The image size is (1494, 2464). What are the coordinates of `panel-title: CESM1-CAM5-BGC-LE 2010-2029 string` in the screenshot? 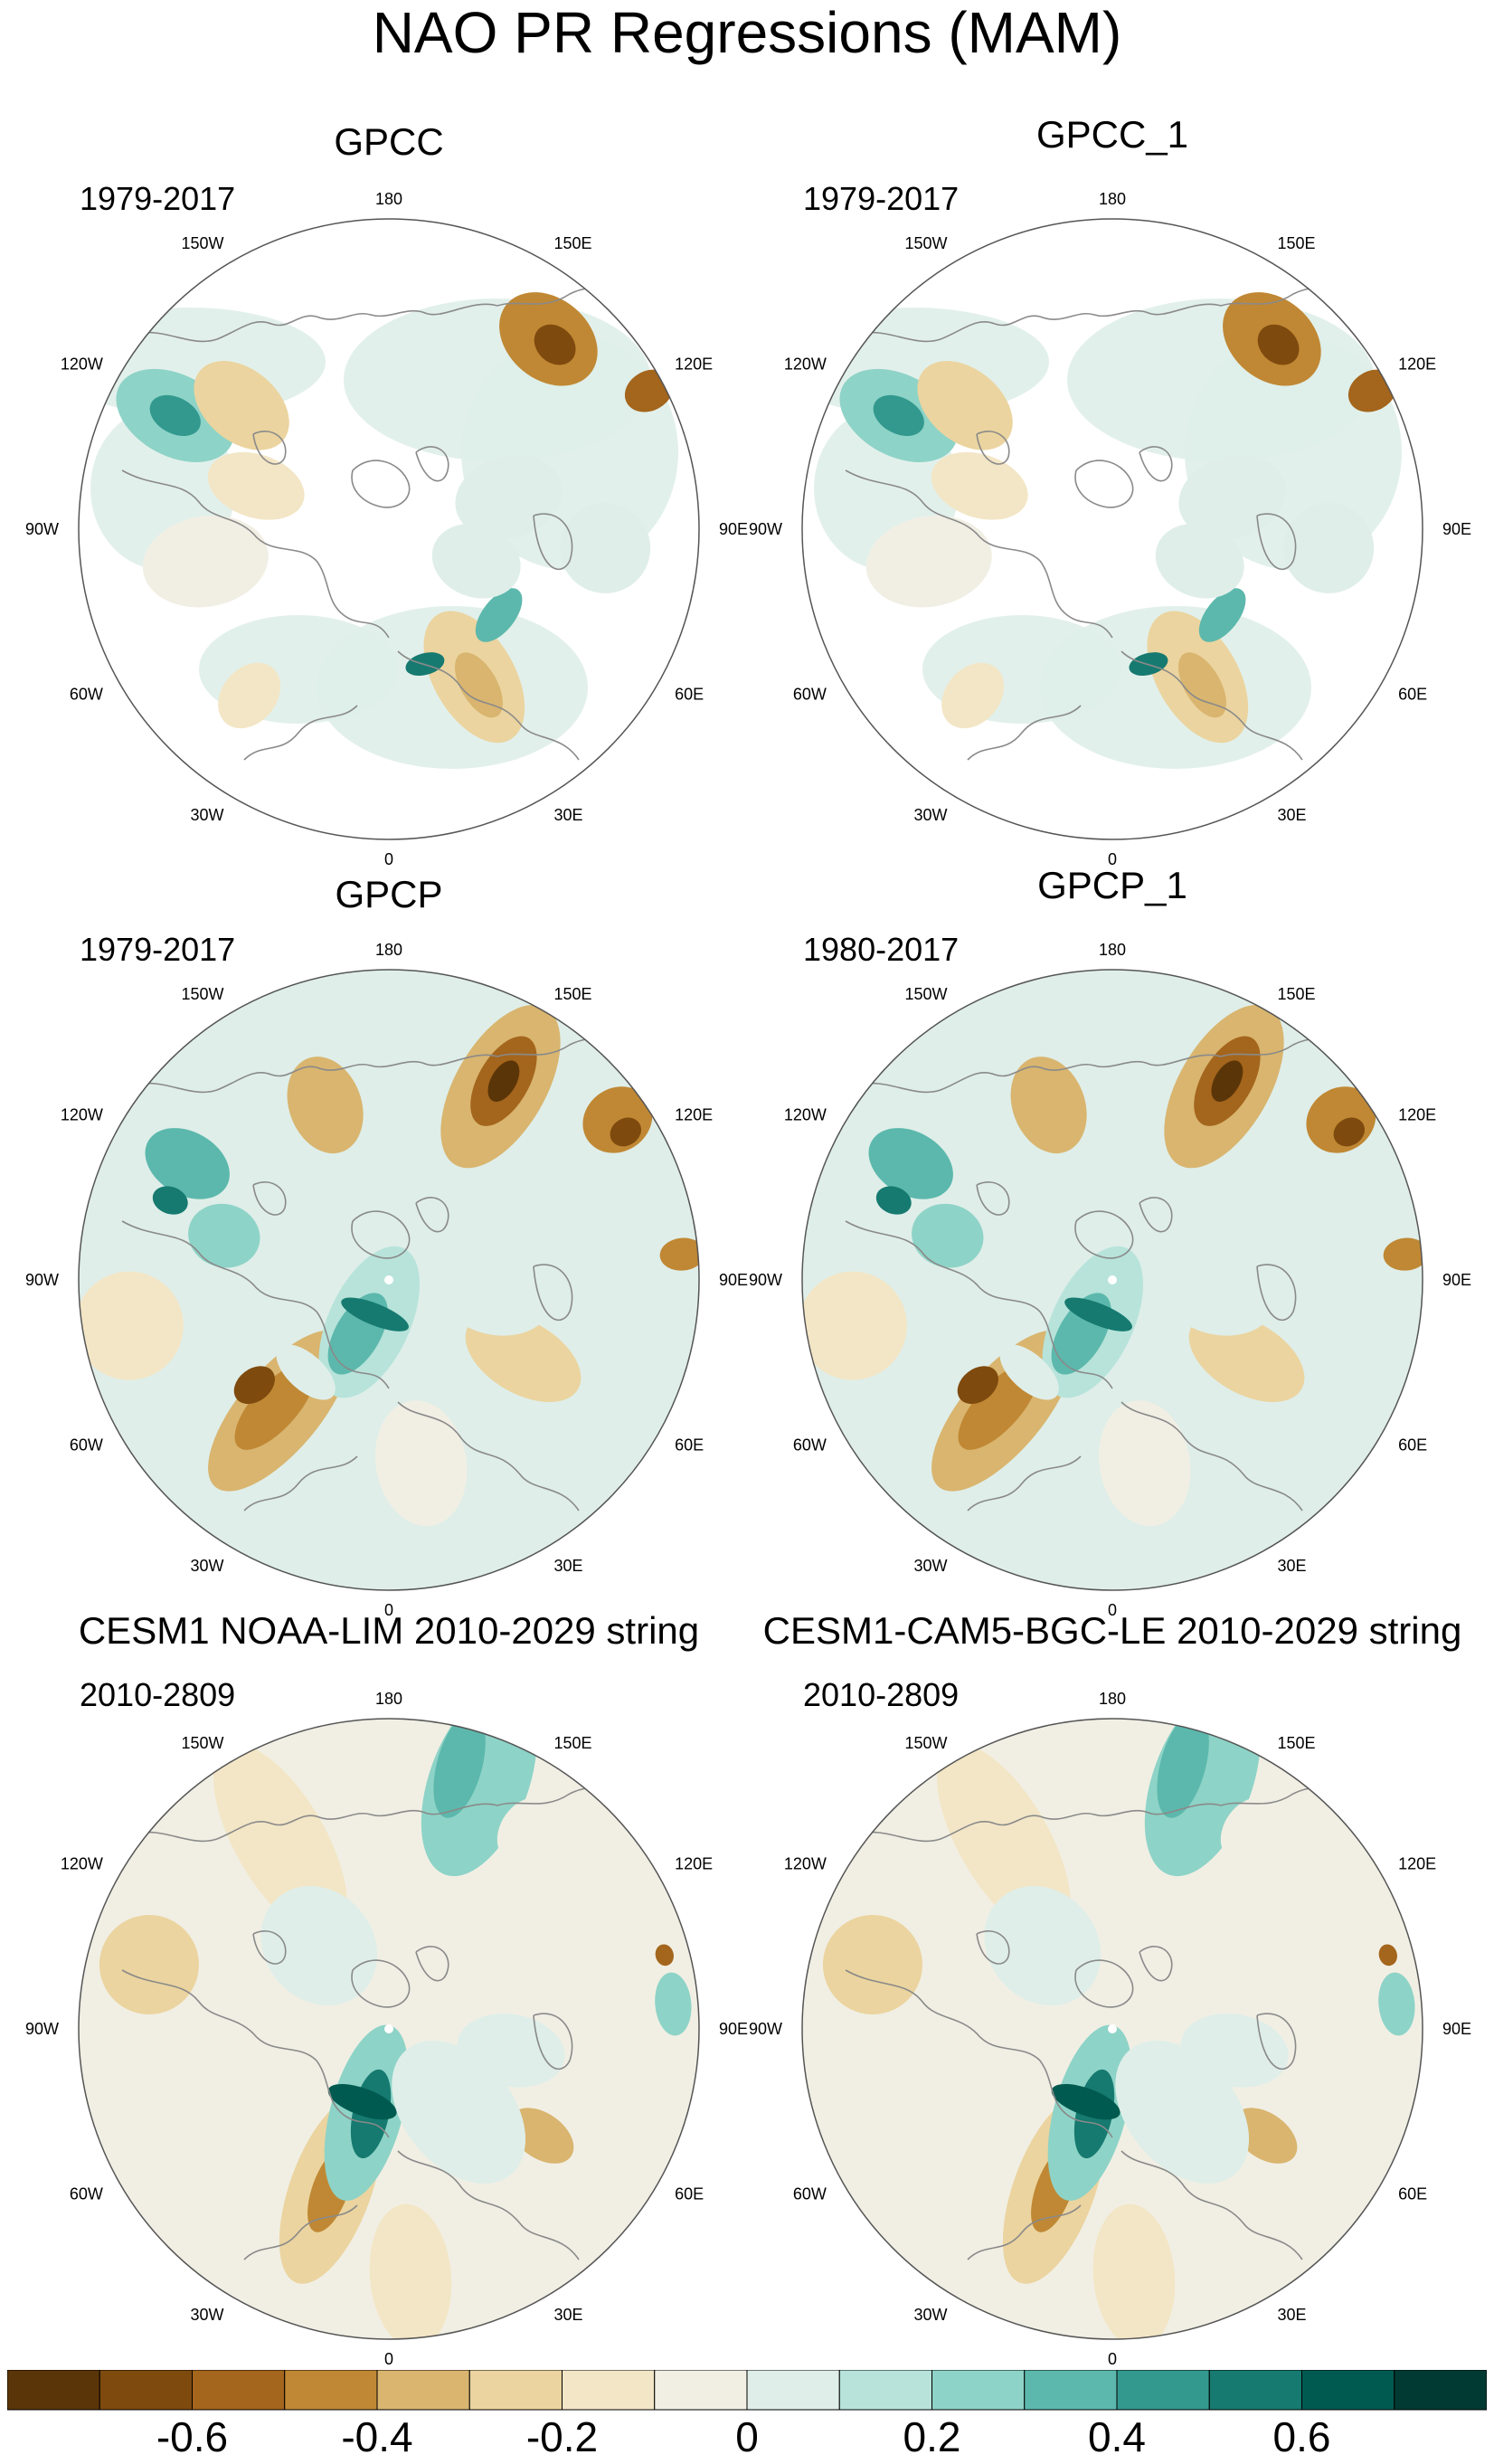 It's located at (1112, 1630).